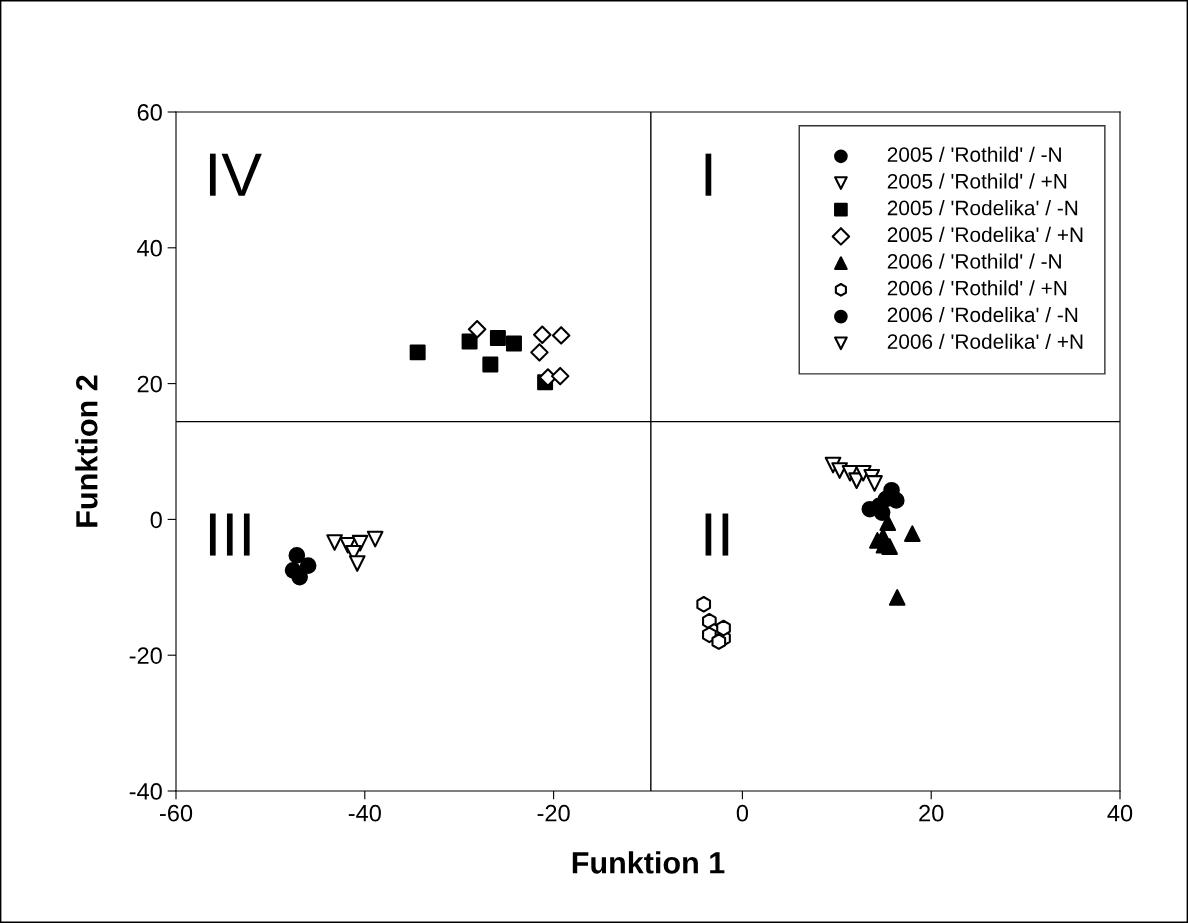  What do you see at coordinates (982, 208) in the screenshot?
I see `legend-label: 2005 / 'Rodelika' / -N` at bounding box center [982, 208].